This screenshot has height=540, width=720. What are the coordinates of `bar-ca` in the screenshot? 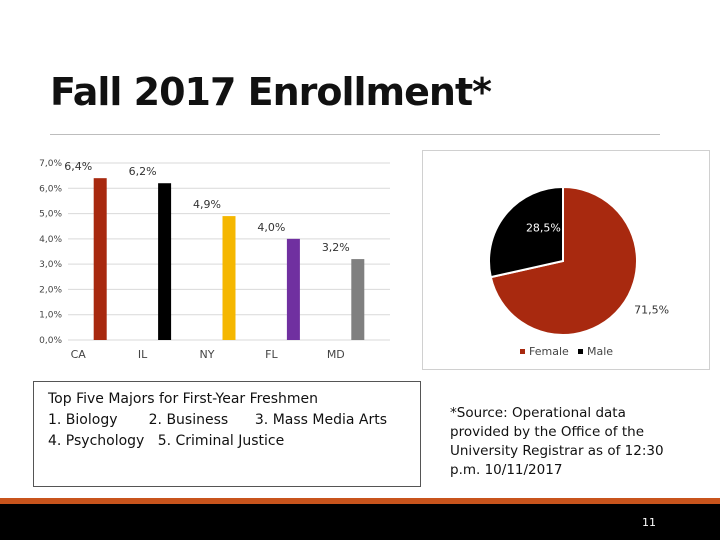 It's located at (100, 259).